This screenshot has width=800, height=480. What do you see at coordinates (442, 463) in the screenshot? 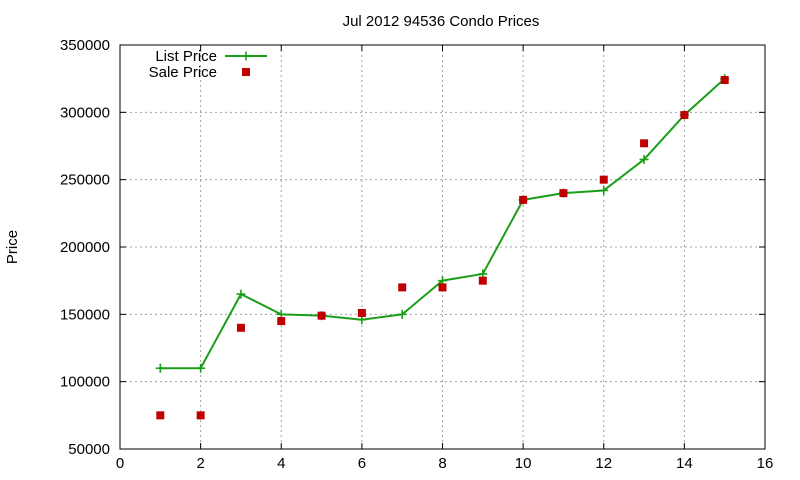
I see `x-tick-label: 8` at bounding box center [442, 463].